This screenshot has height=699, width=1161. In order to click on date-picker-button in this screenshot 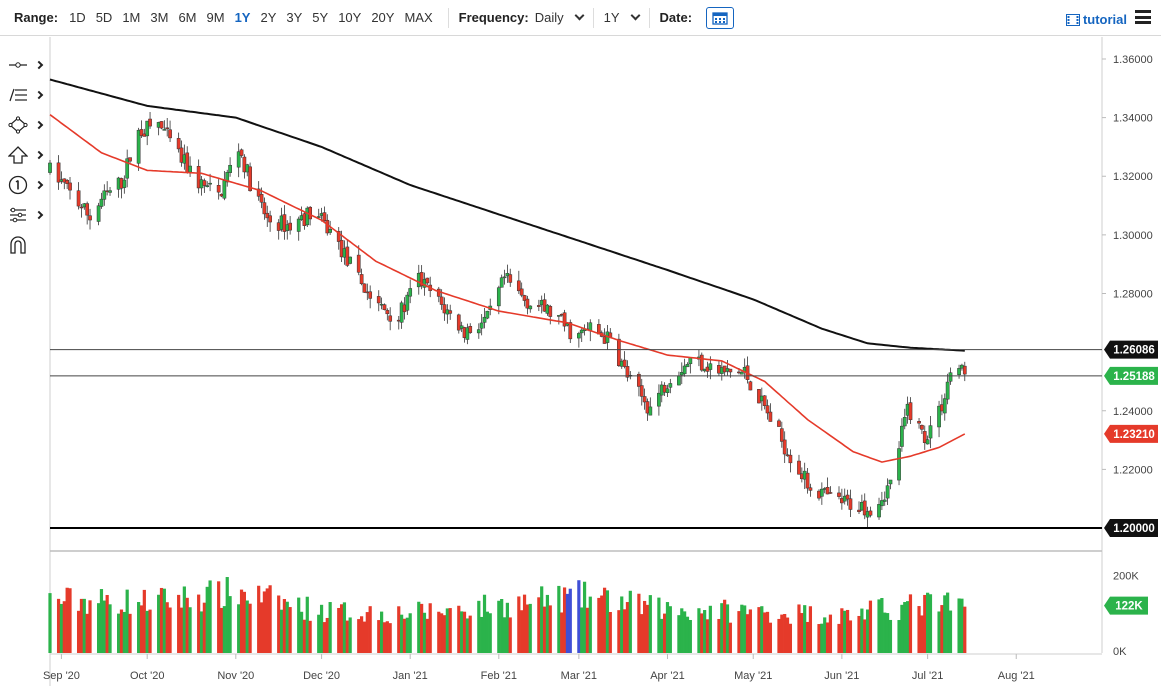, I will do `click(720, 17)`.